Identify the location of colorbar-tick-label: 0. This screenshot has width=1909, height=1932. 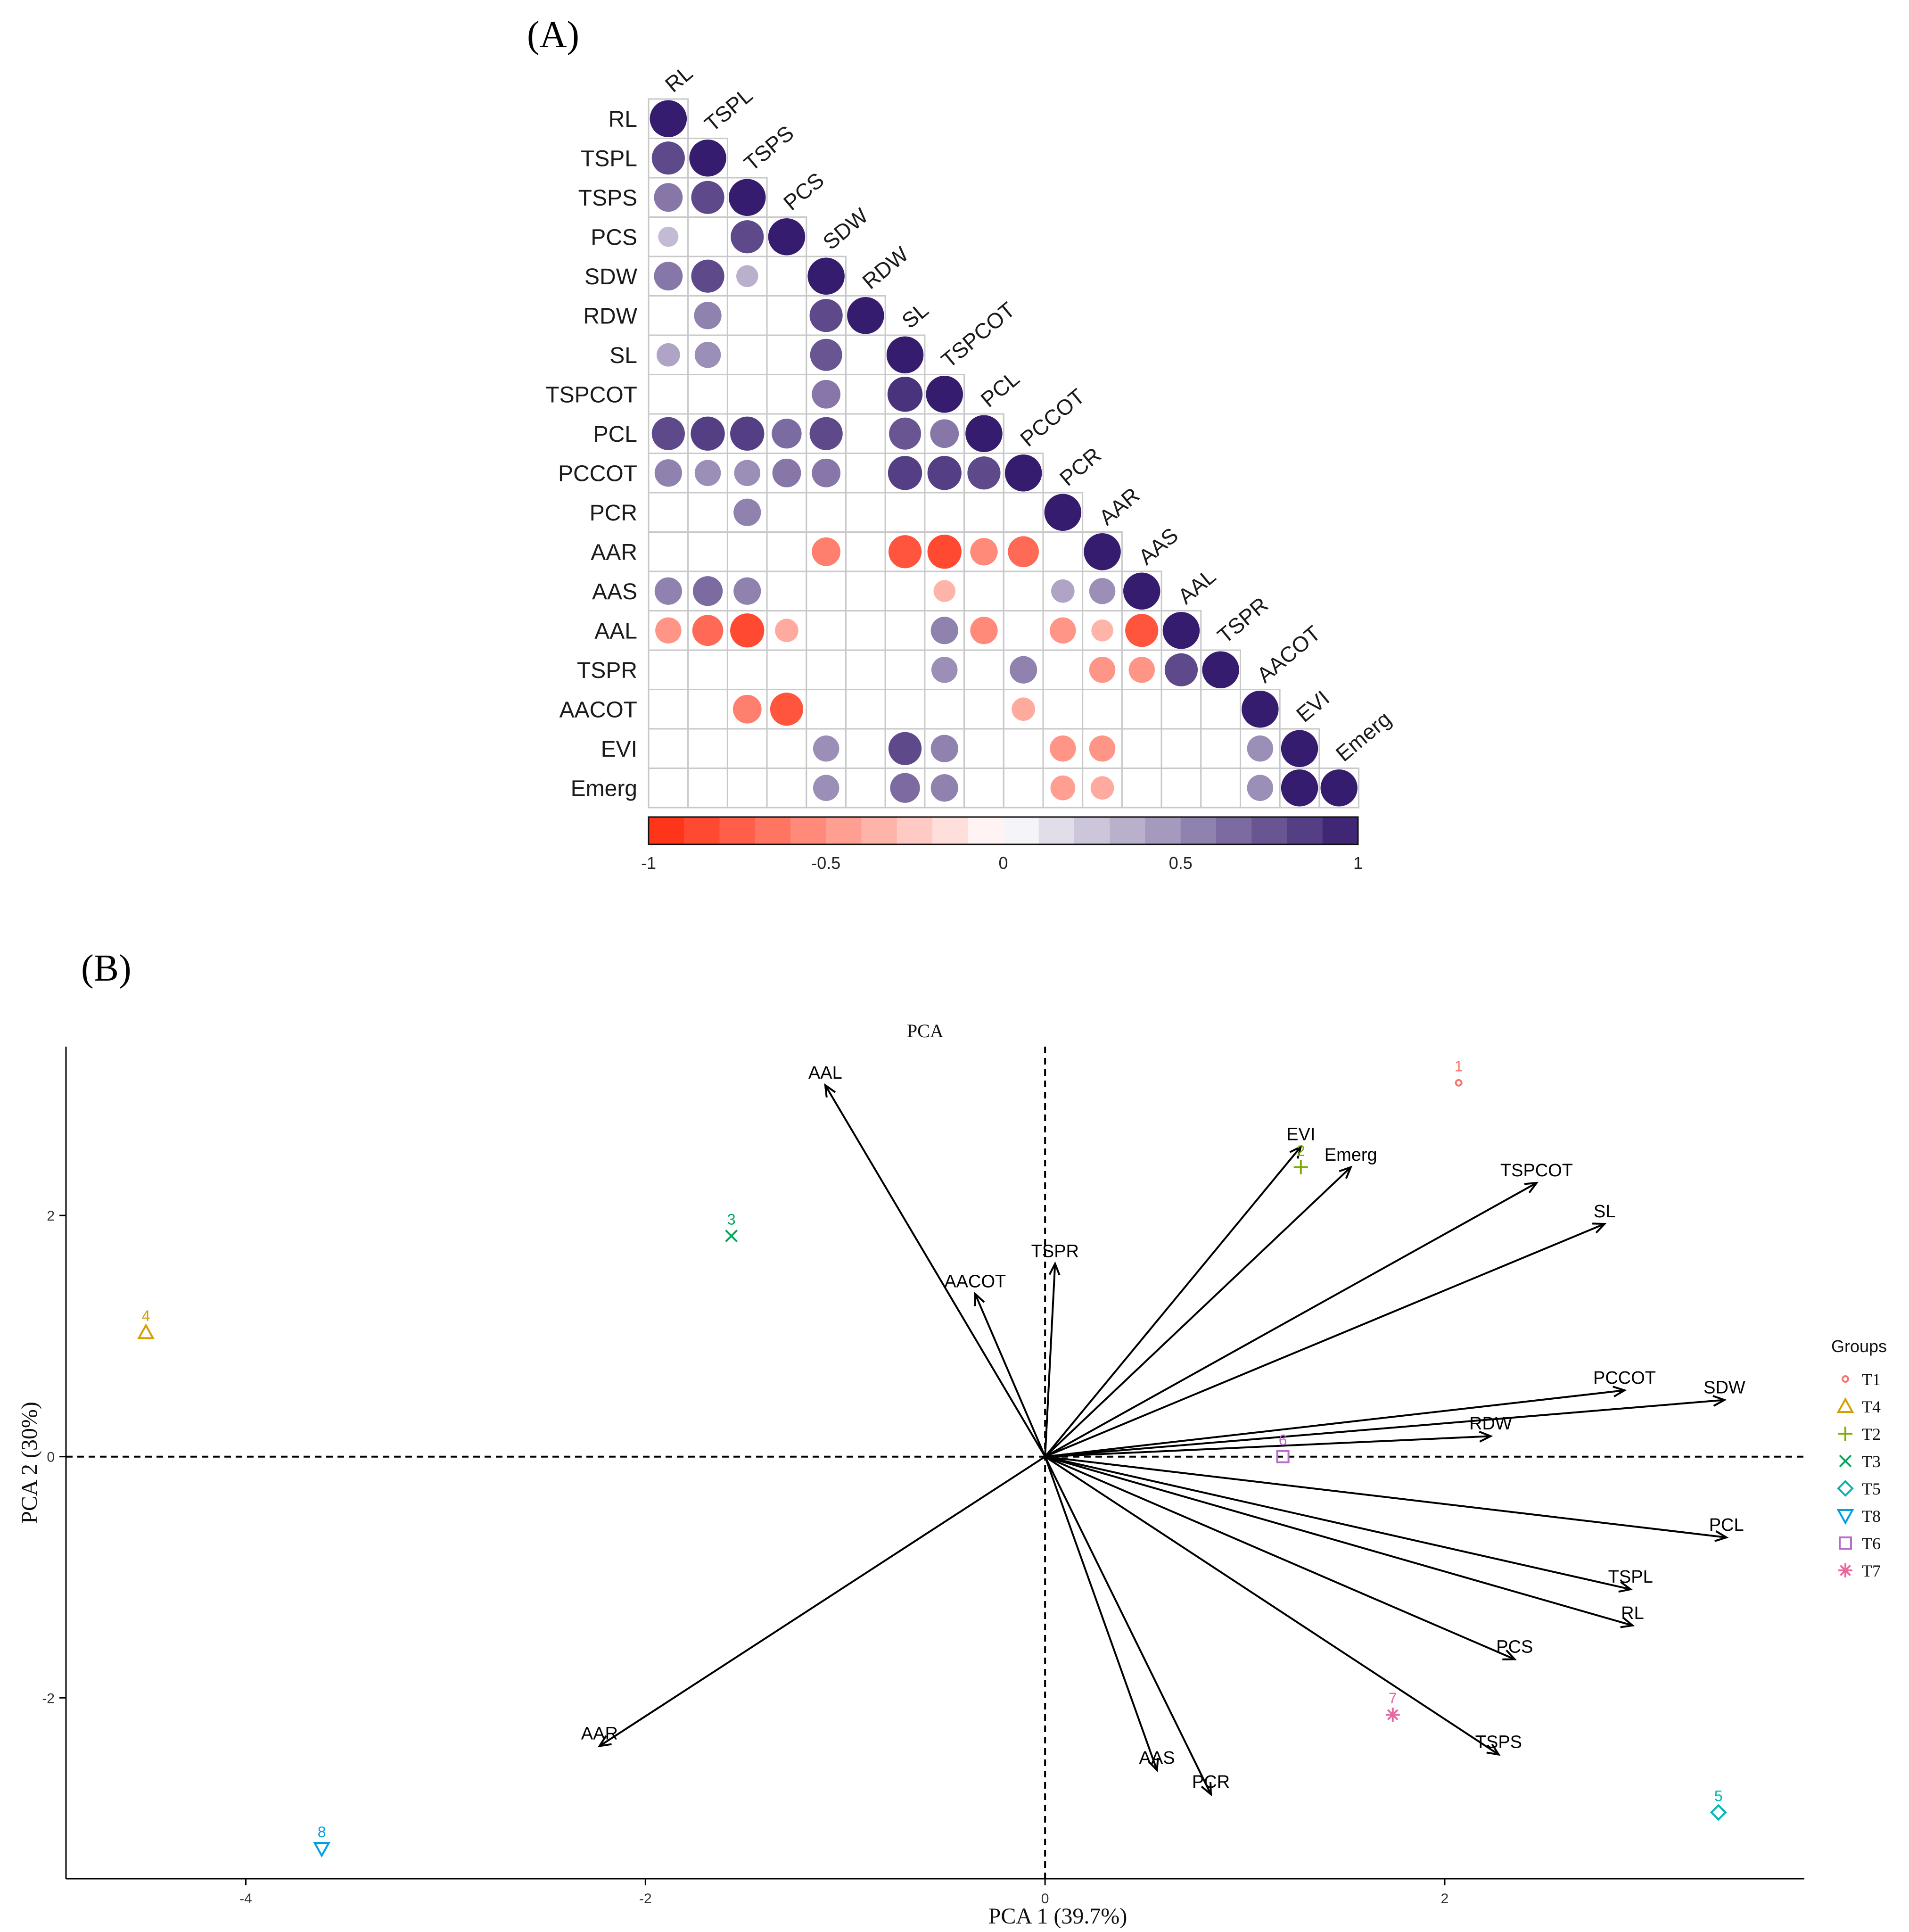
(1003, 863).